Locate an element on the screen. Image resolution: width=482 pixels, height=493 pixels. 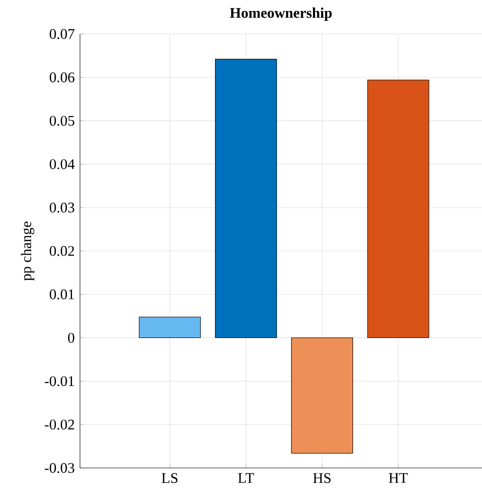
y-tick-label: -0.03 is located at coordinates (59, 468).